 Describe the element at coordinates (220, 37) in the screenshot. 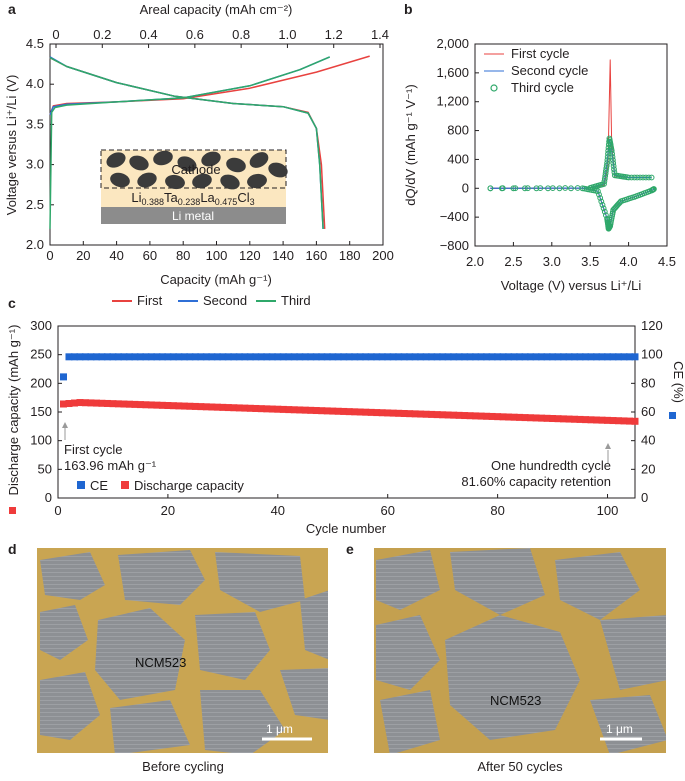

I see `top-x-ticks-a: 0 0.2 0.4 0.6 0.8 1.0 1.2 1.4` at that location.